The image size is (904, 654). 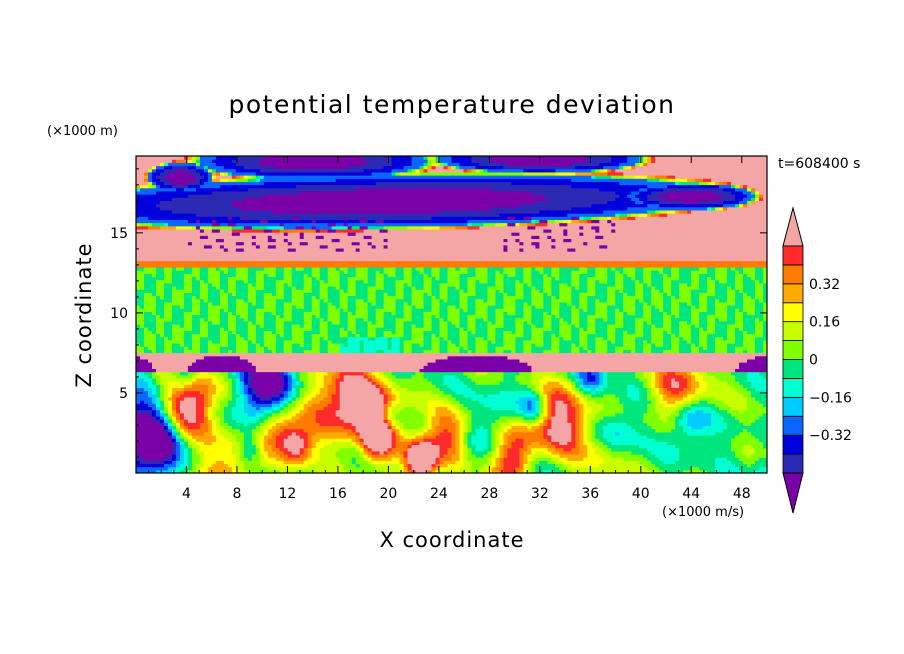 I want to click on colorbar-swatch, so click(x=793, y=388).